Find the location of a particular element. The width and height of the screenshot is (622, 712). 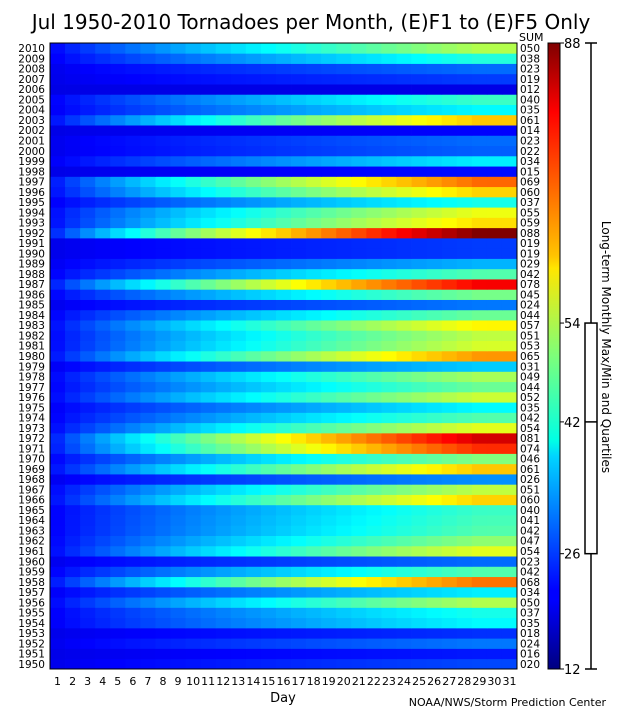

sum-tick-label: 019 is located at coordinates (530, 244).